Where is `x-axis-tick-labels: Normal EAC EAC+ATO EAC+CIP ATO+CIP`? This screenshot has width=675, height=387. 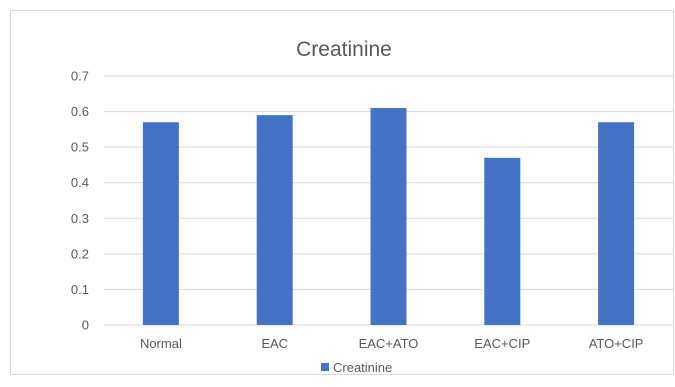 x-axis-tick-labels: Normal EAC EAC+ATO EAC+CIP ATO+CIP is located at coordinates (392, 343).